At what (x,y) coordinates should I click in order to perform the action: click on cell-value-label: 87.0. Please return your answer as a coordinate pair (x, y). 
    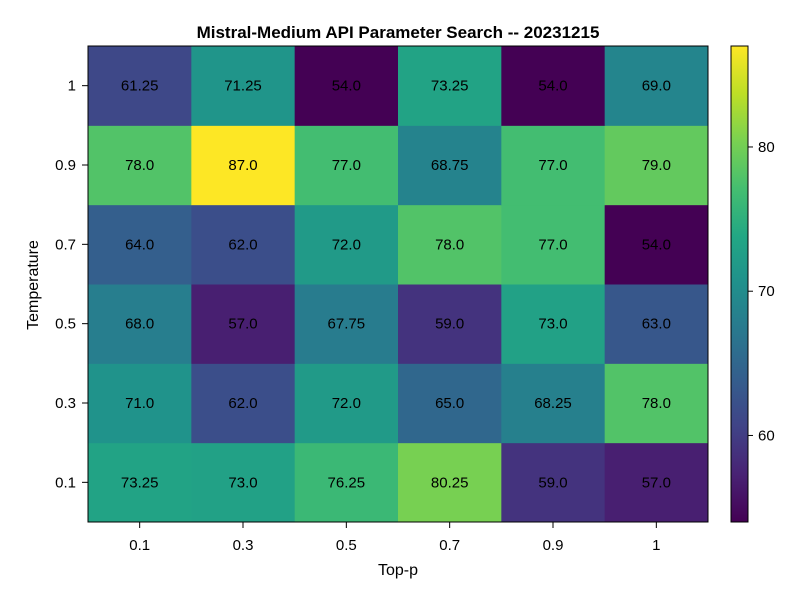
    Looking at the image, I should click on (242, 165).